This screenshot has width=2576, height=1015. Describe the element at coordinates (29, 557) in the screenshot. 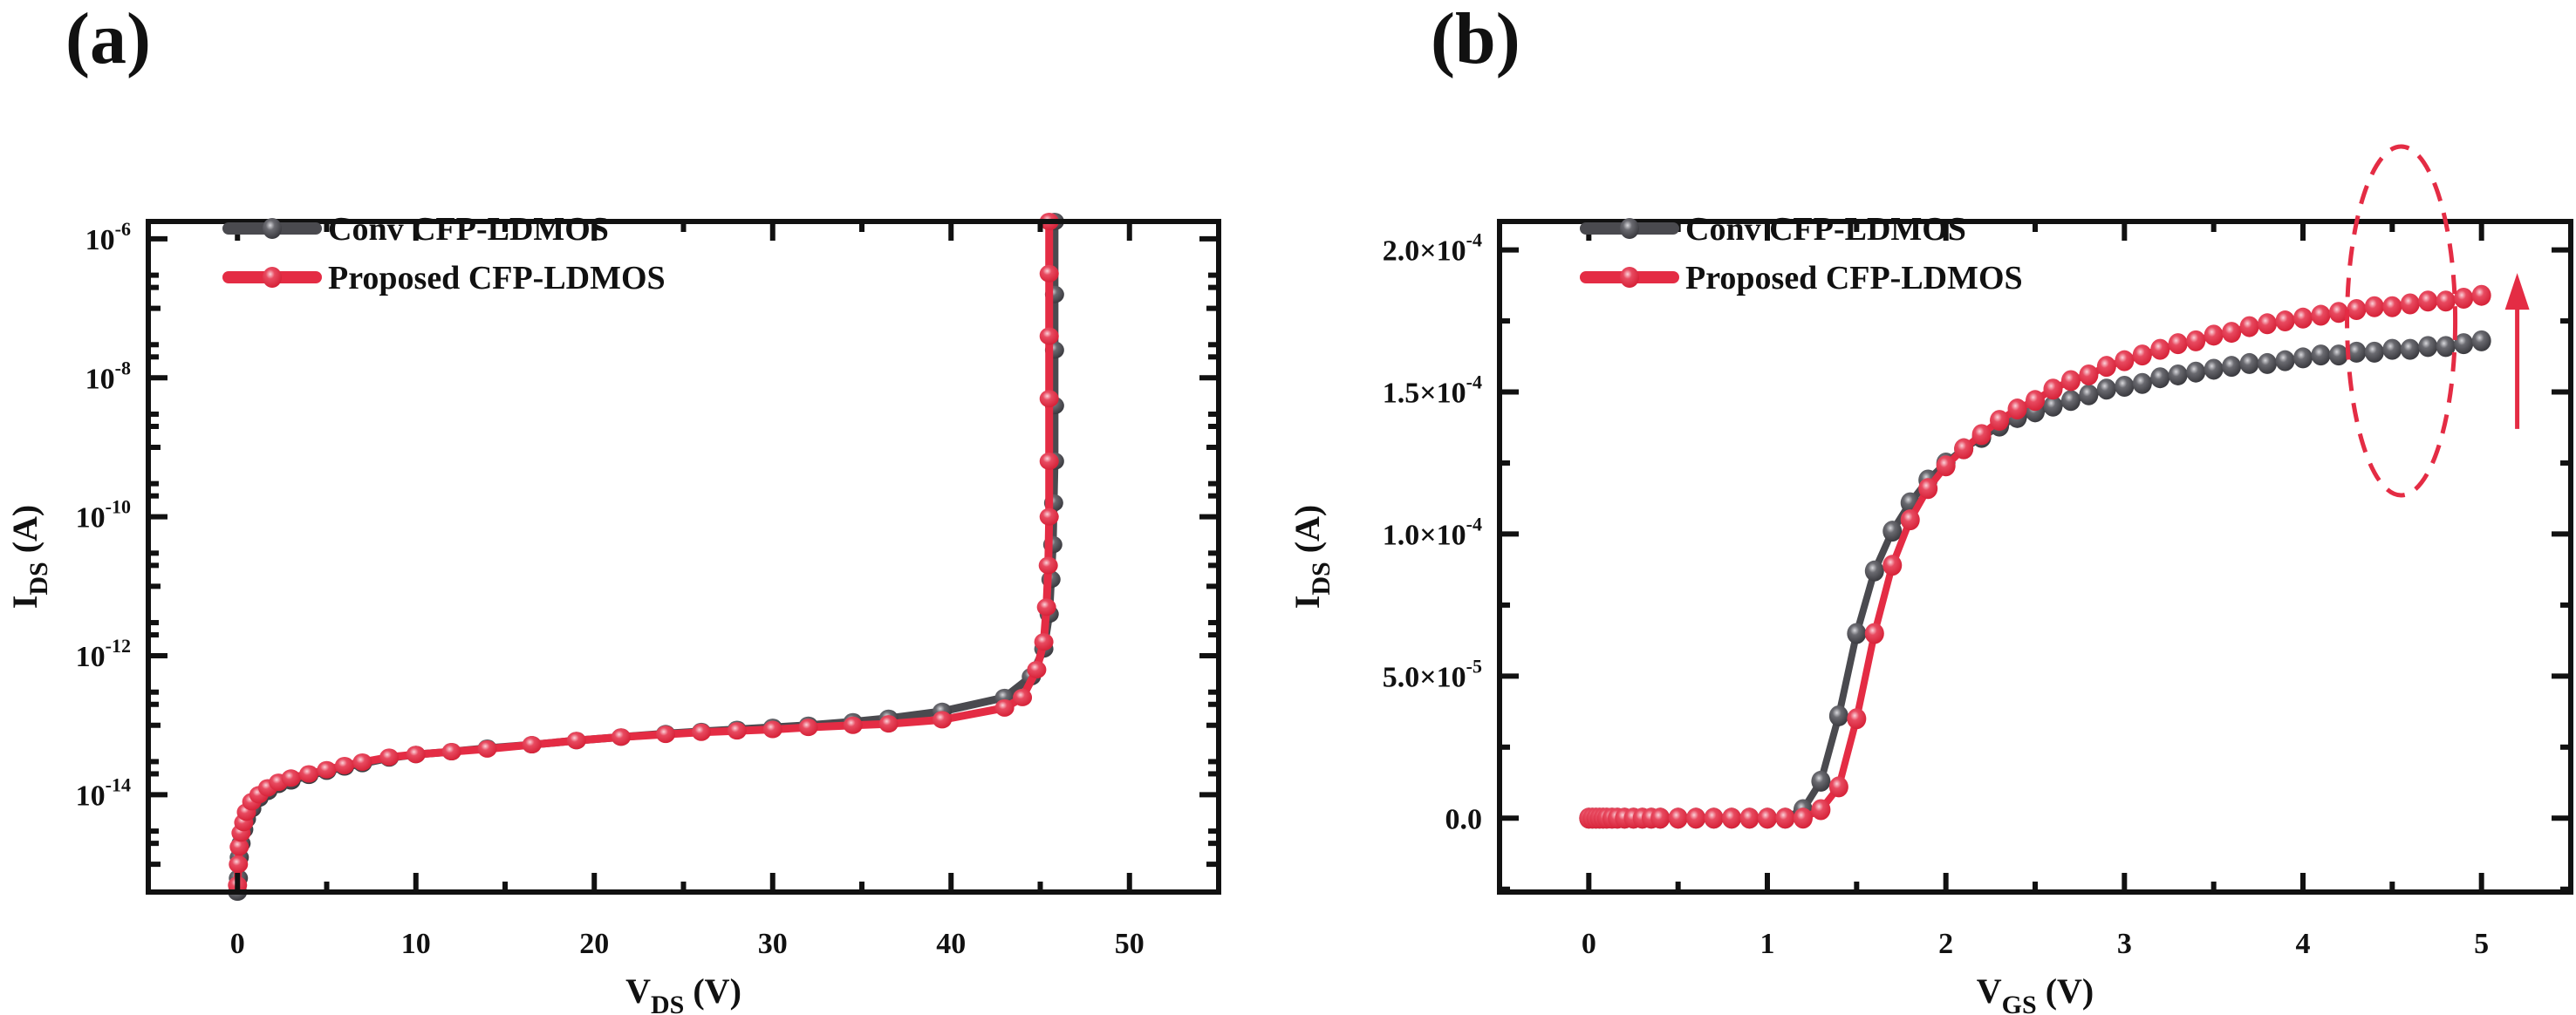

I see `panel-a-y-axis-title: IDS (A)` at that location.